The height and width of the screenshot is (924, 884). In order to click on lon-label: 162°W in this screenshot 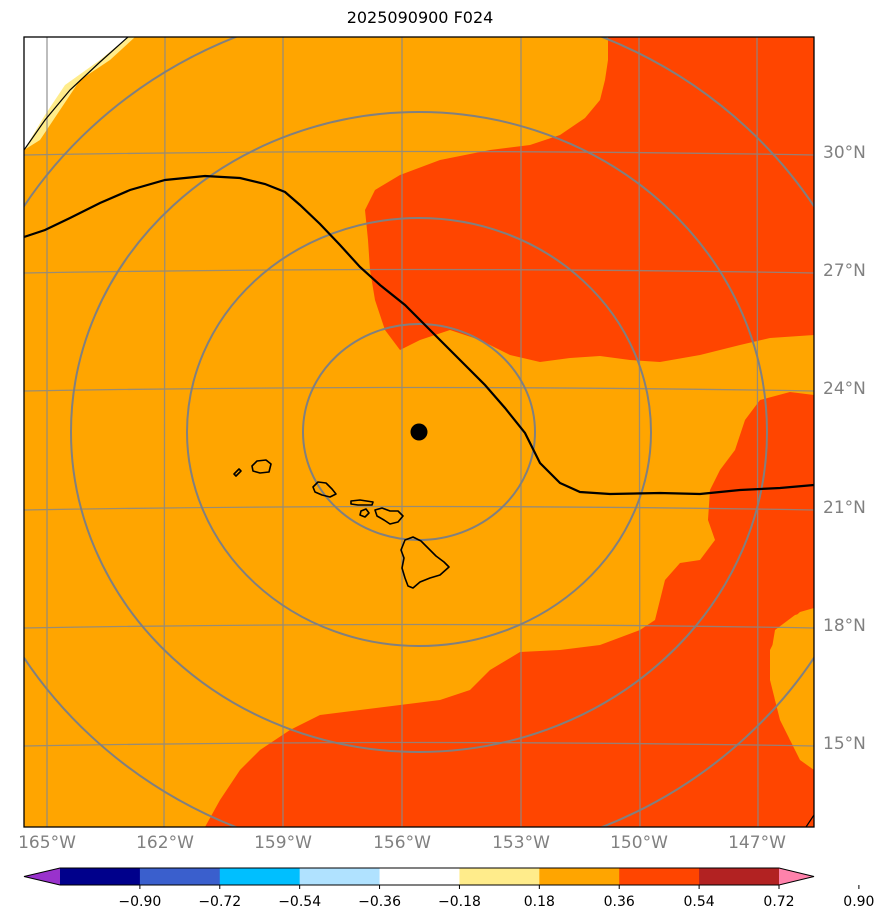, I will do `click(165, 843)`.